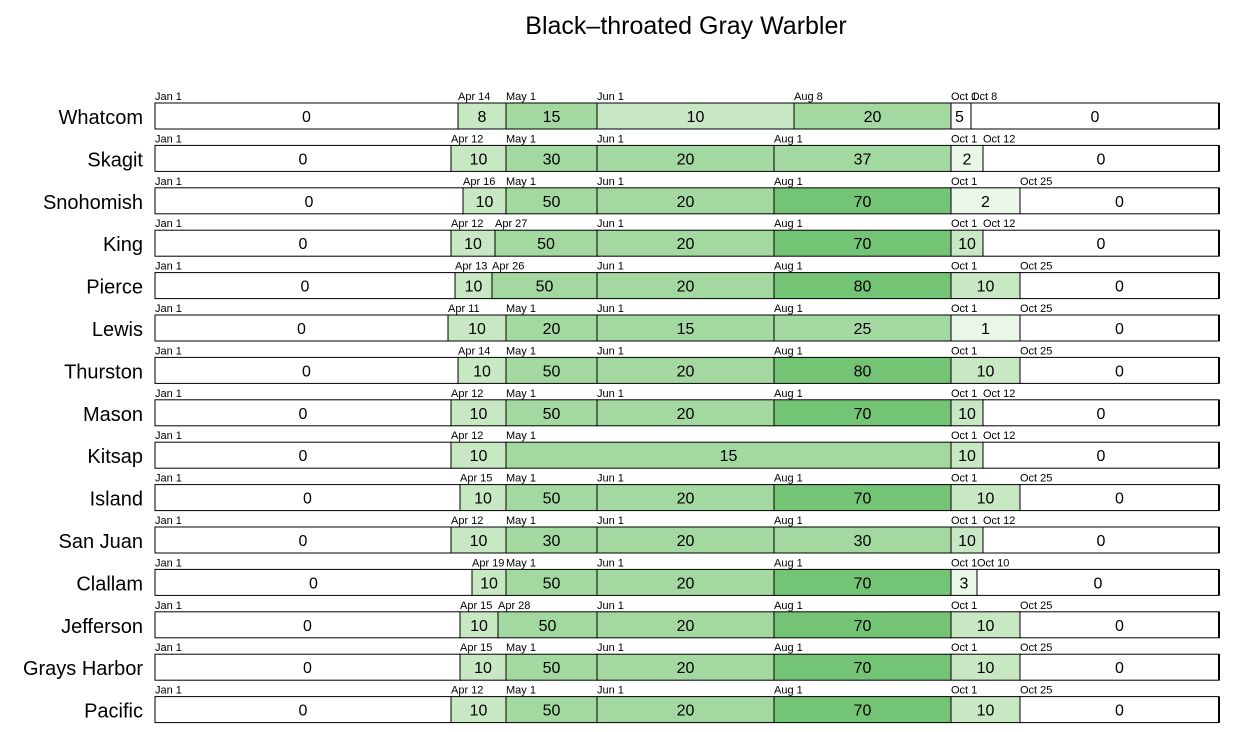 This screenshot has height=732, width=1233. I want to click on date-tick-label: Apr 19, so click(488, 563).